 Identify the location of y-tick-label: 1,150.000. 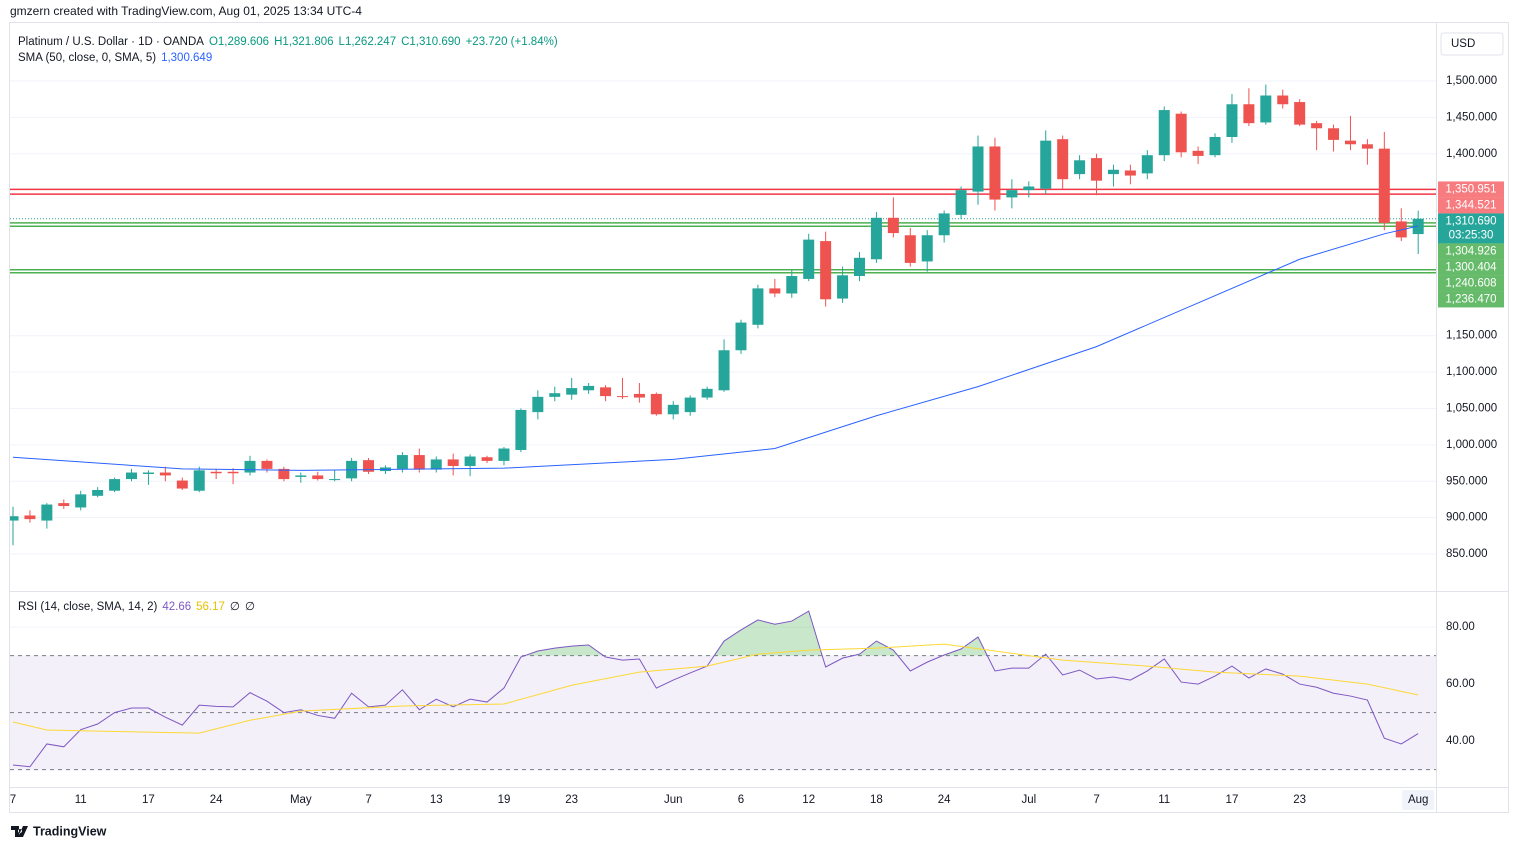
(1471, 336).